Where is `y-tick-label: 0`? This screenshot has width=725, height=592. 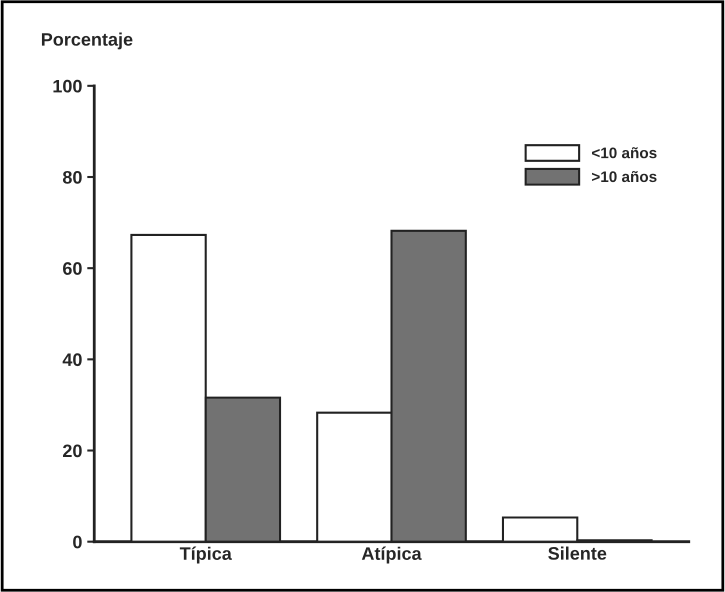 y-tick-label: 0 is located at coordinates (77, 542).